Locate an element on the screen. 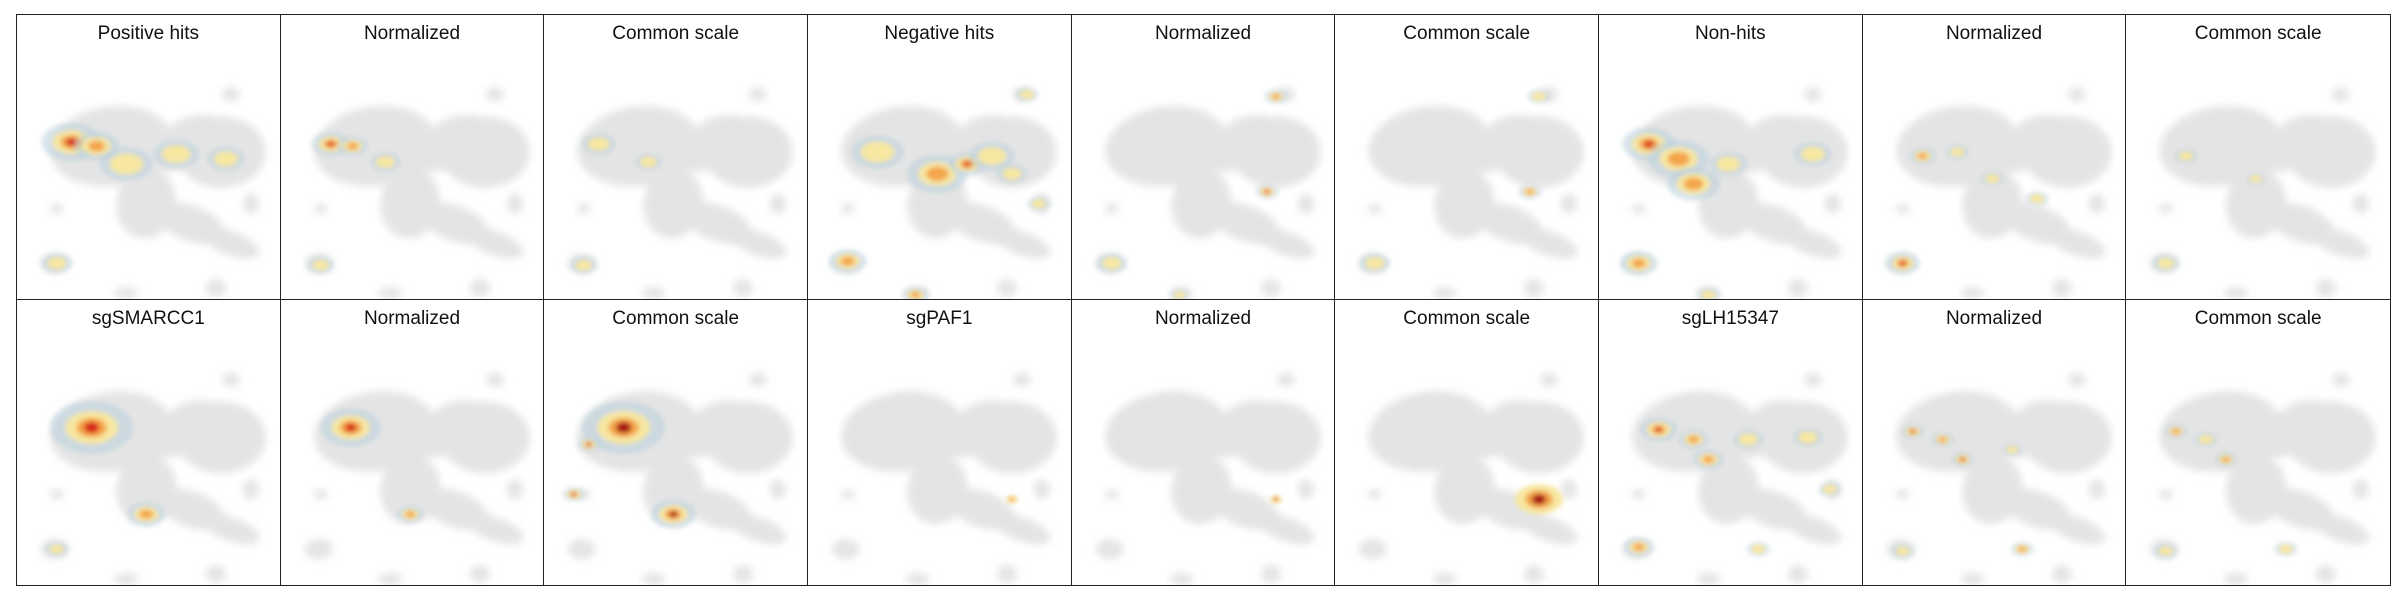 This screenshot has height=600, width=2400. panel-title: Normalized is located at coordinates (1203, 318).